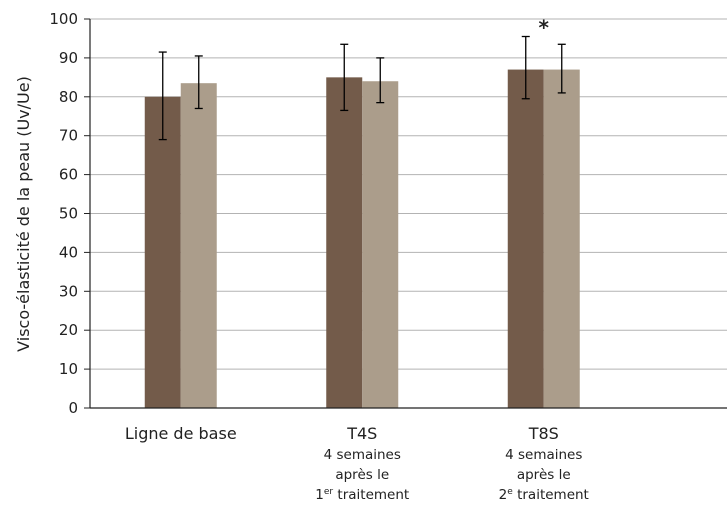 This screenshot has height=506, width=727. Describe the element at coordinates (68, 252) in the screenshot. I see `y-tick-label: 40` at that location.